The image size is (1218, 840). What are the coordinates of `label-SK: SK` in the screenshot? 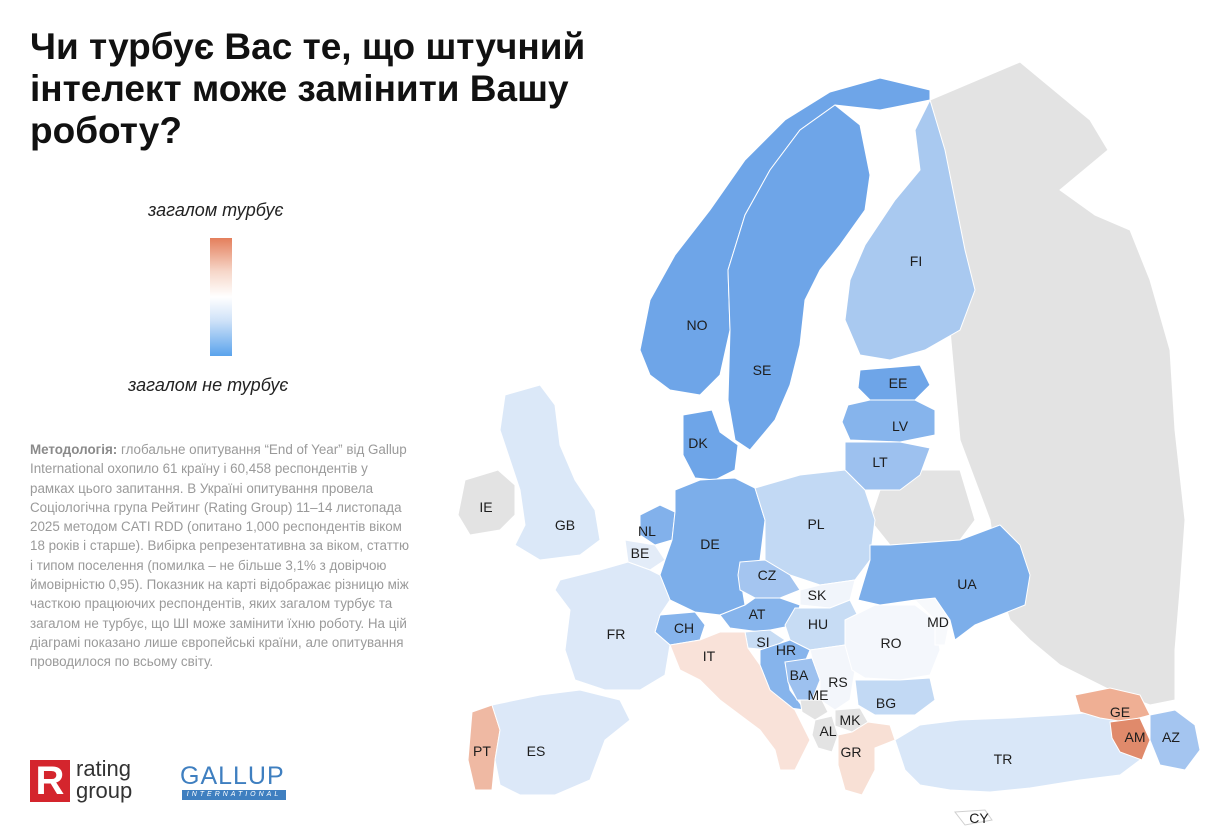 It's located at (817, 595).